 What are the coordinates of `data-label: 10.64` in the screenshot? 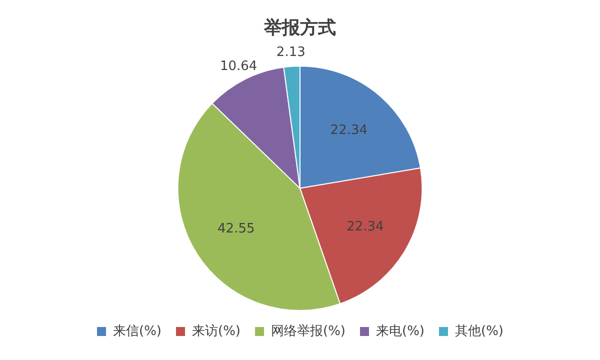 It's located at (239, 66).